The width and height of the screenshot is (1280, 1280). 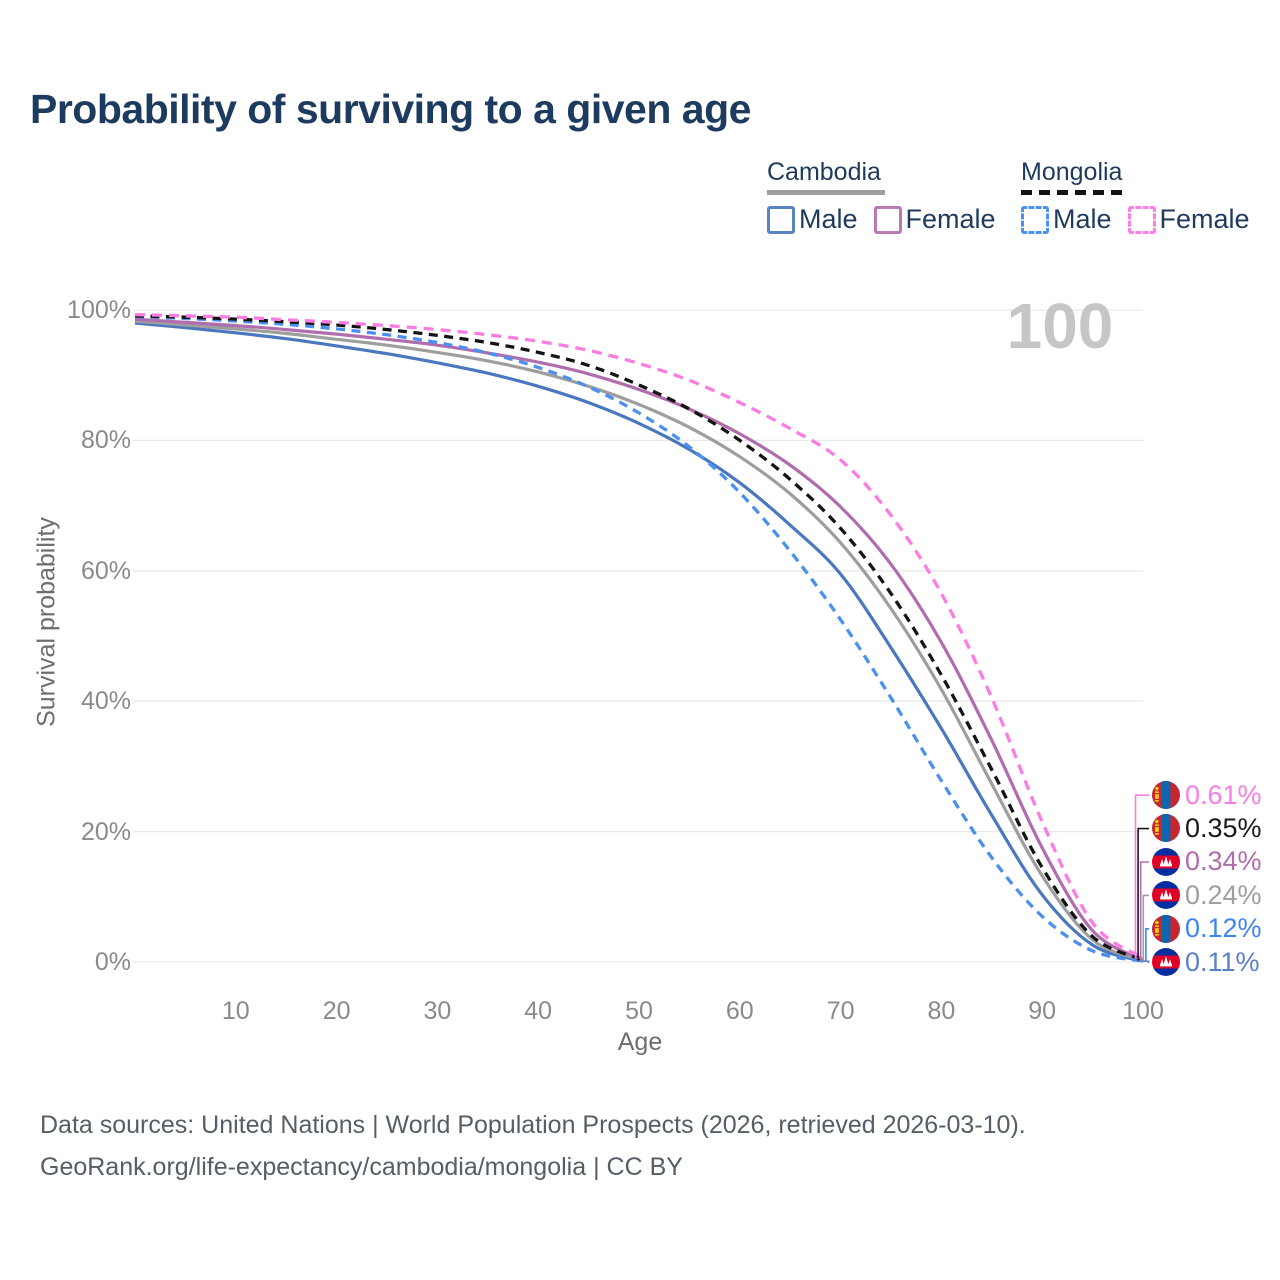 What do you see at coordinates (1042, 1011) in the screenshot?
I see `x-axis-tick-label: 90` at bounding box center [1042, 1011].